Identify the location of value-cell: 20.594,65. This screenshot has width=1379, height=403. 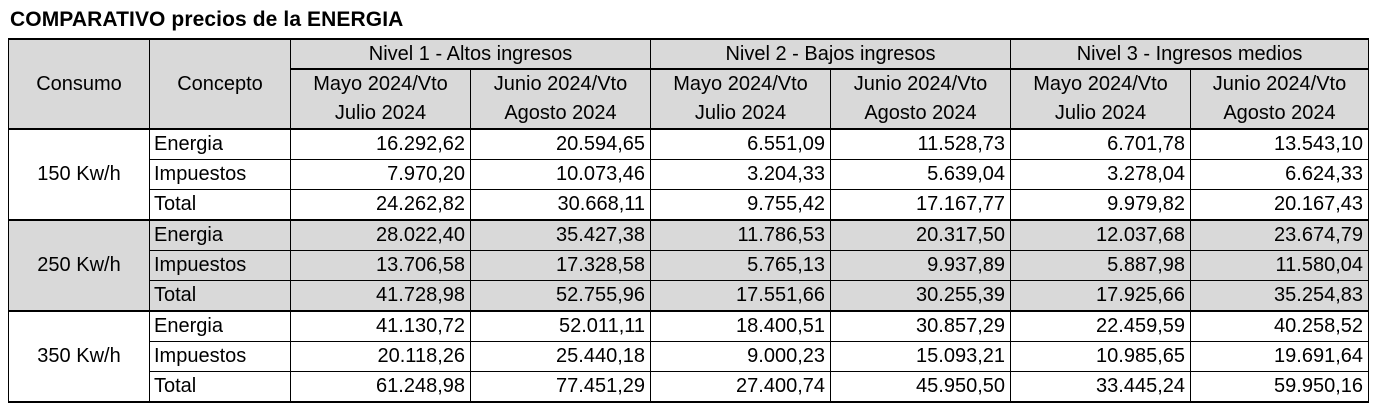
(560, 144).